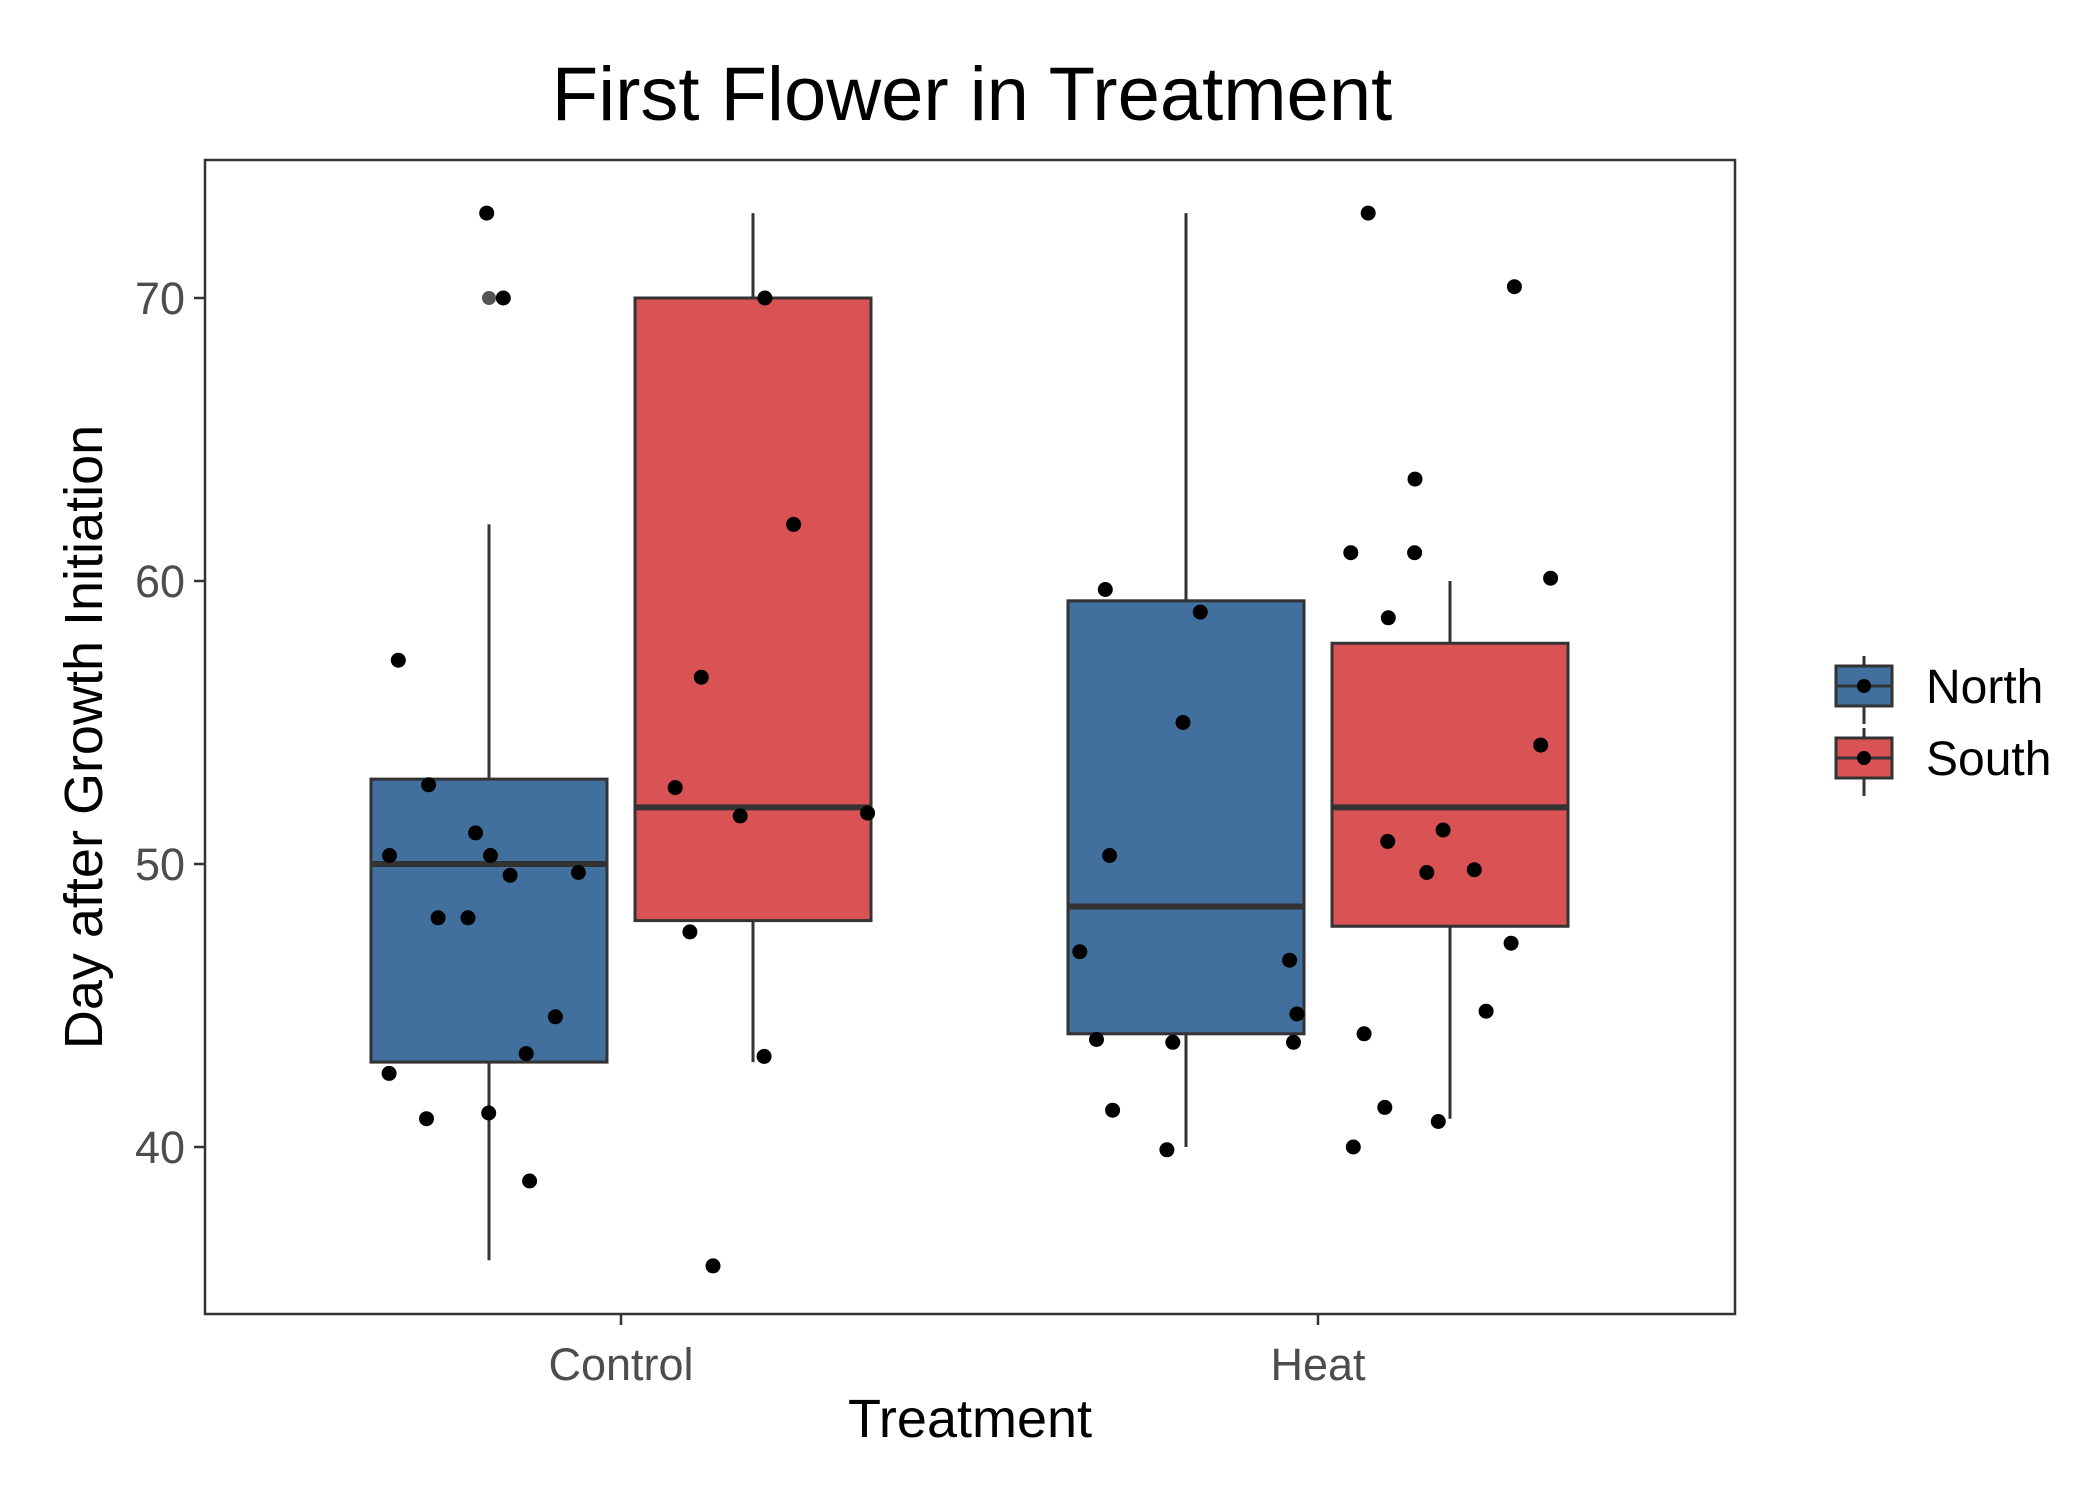  Describe the element at coordinates (160, 864) in the screenshot. I see `y-tick-label: 50` at that location.